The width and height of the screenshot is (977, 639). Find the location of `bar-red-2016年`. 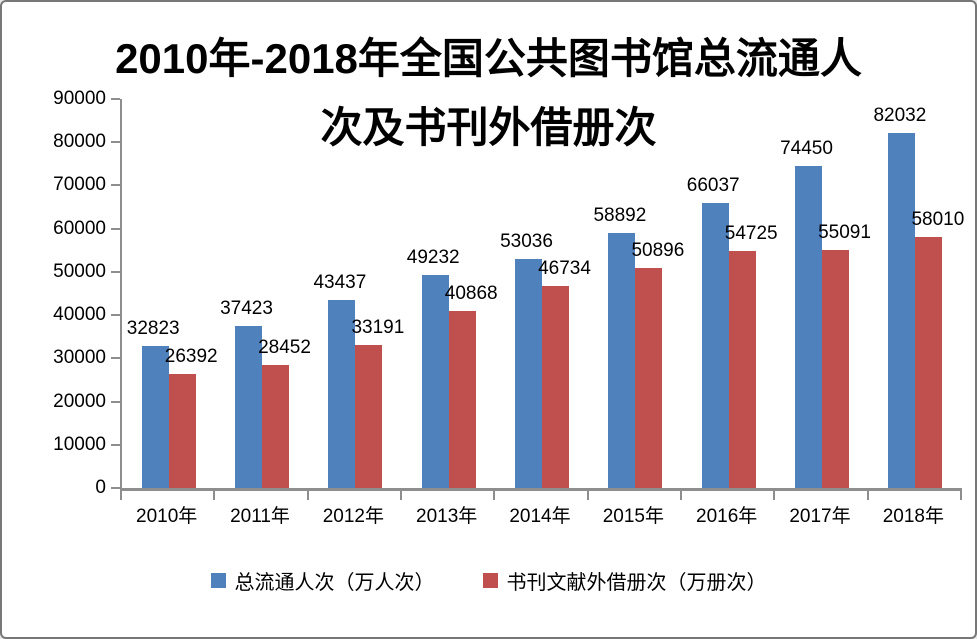

bar-red-2016年 is located at coordinates (742, 369).